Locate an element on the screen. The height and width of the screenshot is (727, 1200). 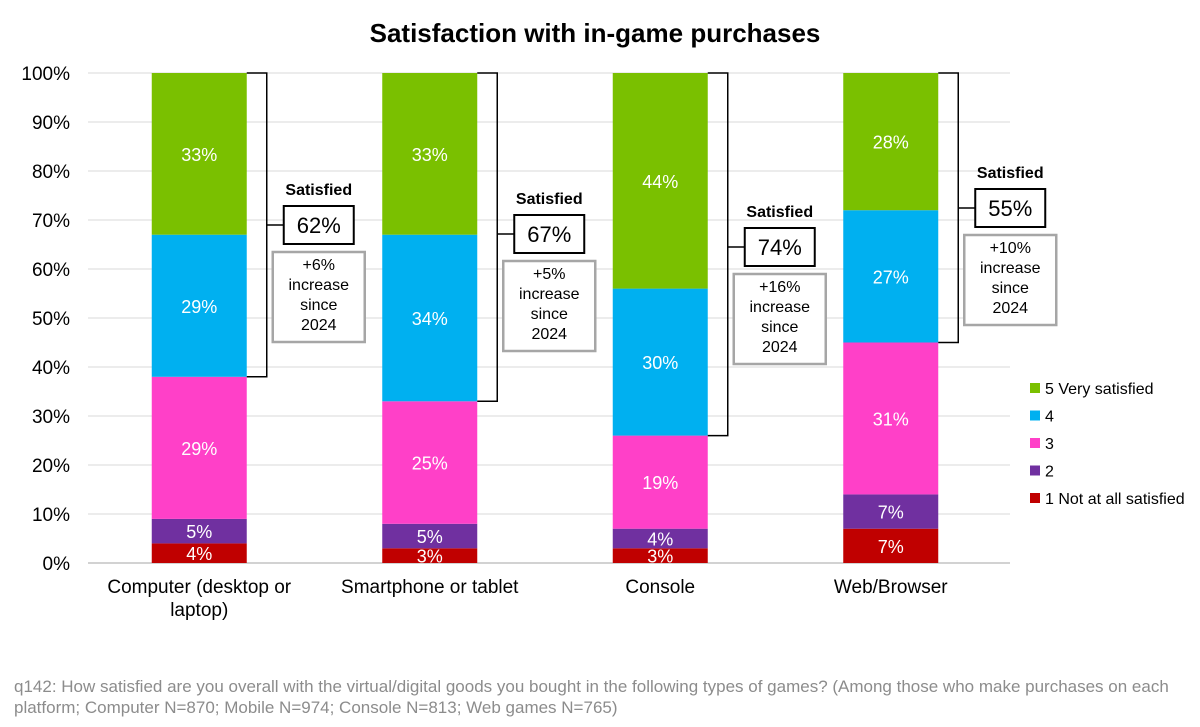
legend-label: 5 Very satisfied is located at coordinates (1099, 389).